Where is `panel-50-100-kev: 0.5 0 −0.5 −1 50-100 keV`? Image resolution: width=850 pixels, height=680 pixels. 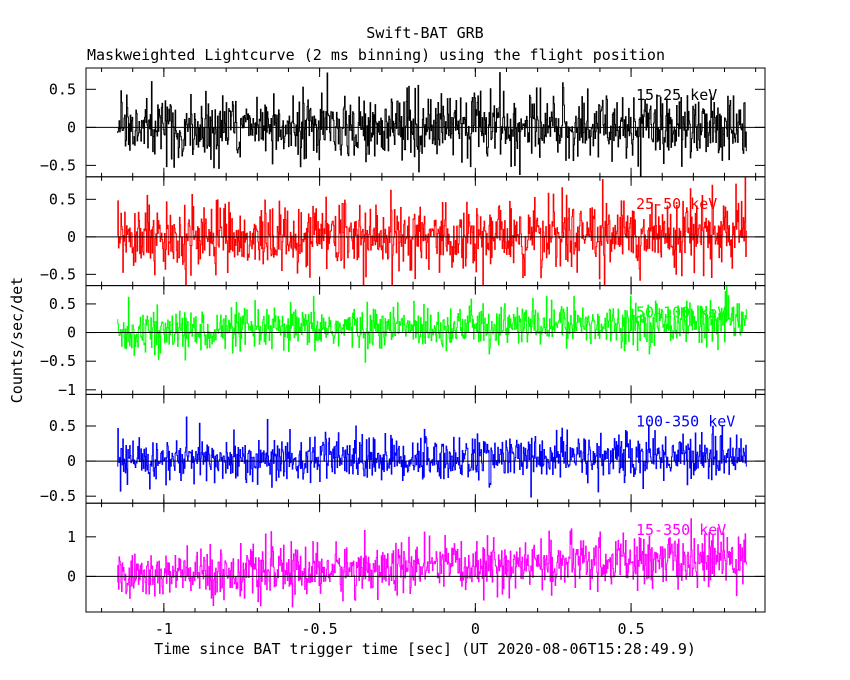 panel-50-100-kev: 0.5 0 −0.5 −1 50-100 keV is located at coordinates (403, 342).